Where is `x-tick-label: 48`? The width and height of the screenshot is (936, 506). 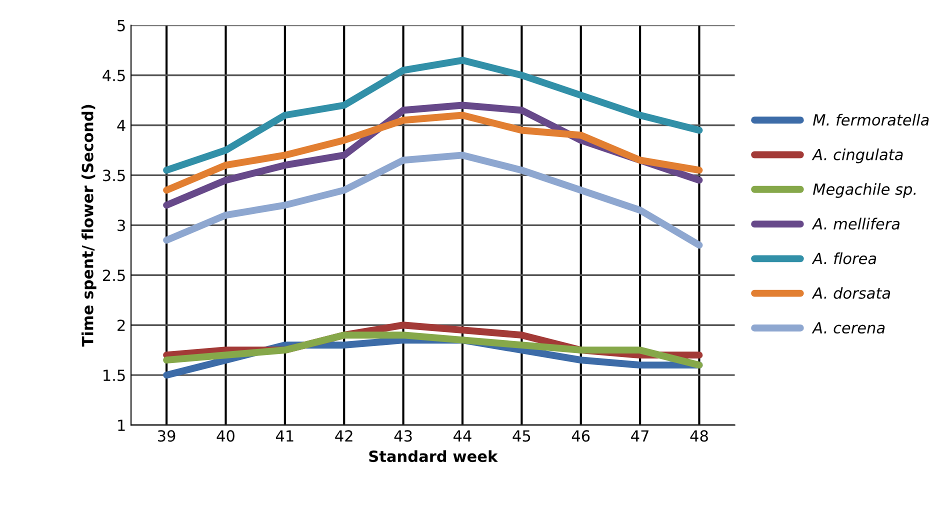 x-tick-label: 48 is located at coordinates (699, 436).